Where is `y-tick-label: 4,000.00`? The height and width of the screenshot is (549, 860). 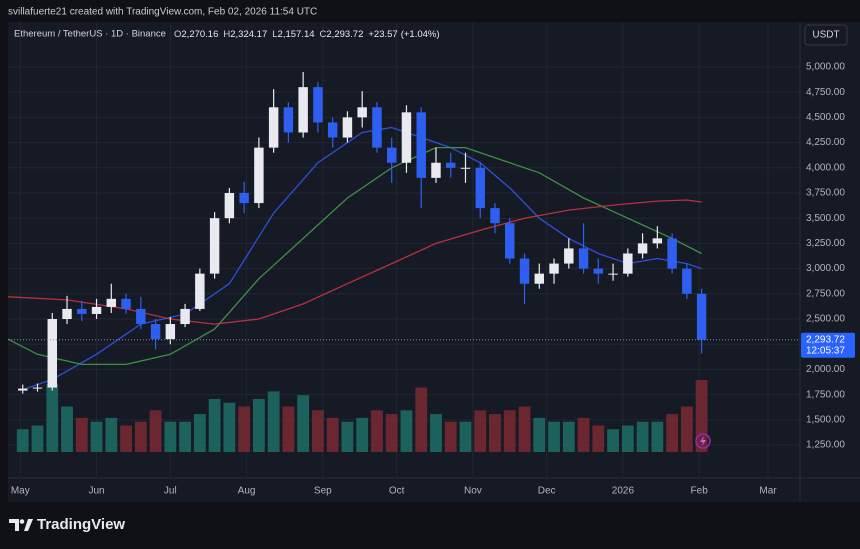 y-tick-label: 4,000.00 is located at coordinates (825, 167).